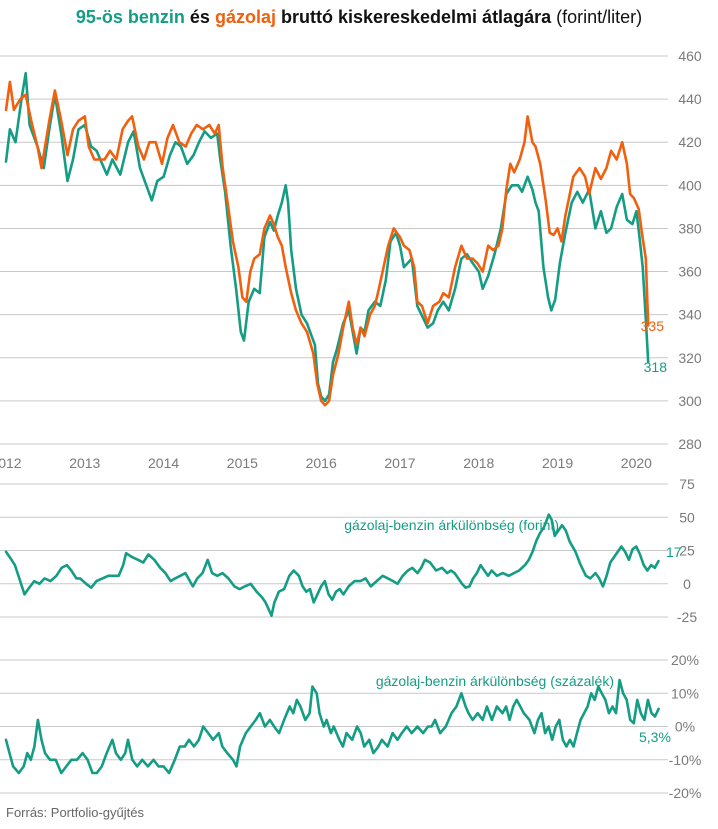 The image size is (718, 829). Describe the element at coordinates (451, 525) in the screenshot. I see `series-label-forint: gázolaj-benzin árkülönbség (forint)` at that location.